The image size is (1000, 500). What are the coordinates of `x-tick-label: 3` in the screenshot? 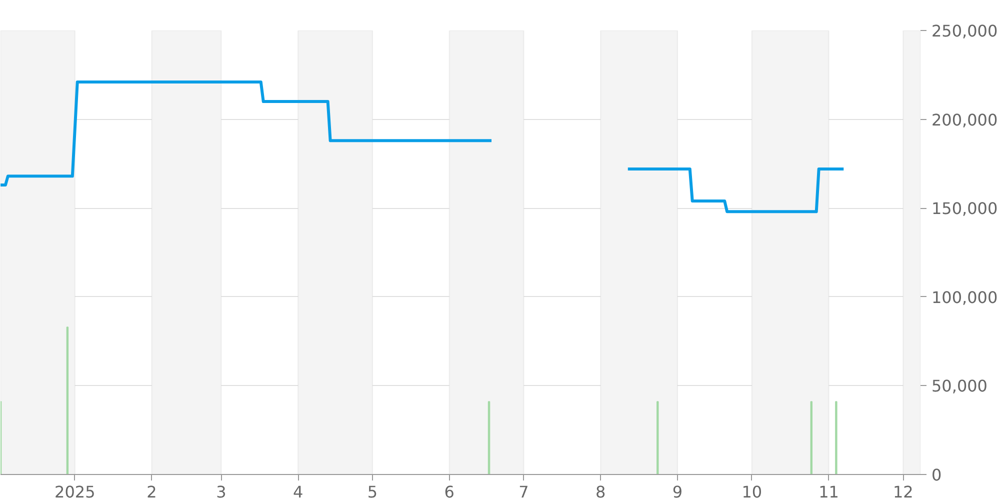 It's located at (221, 491).